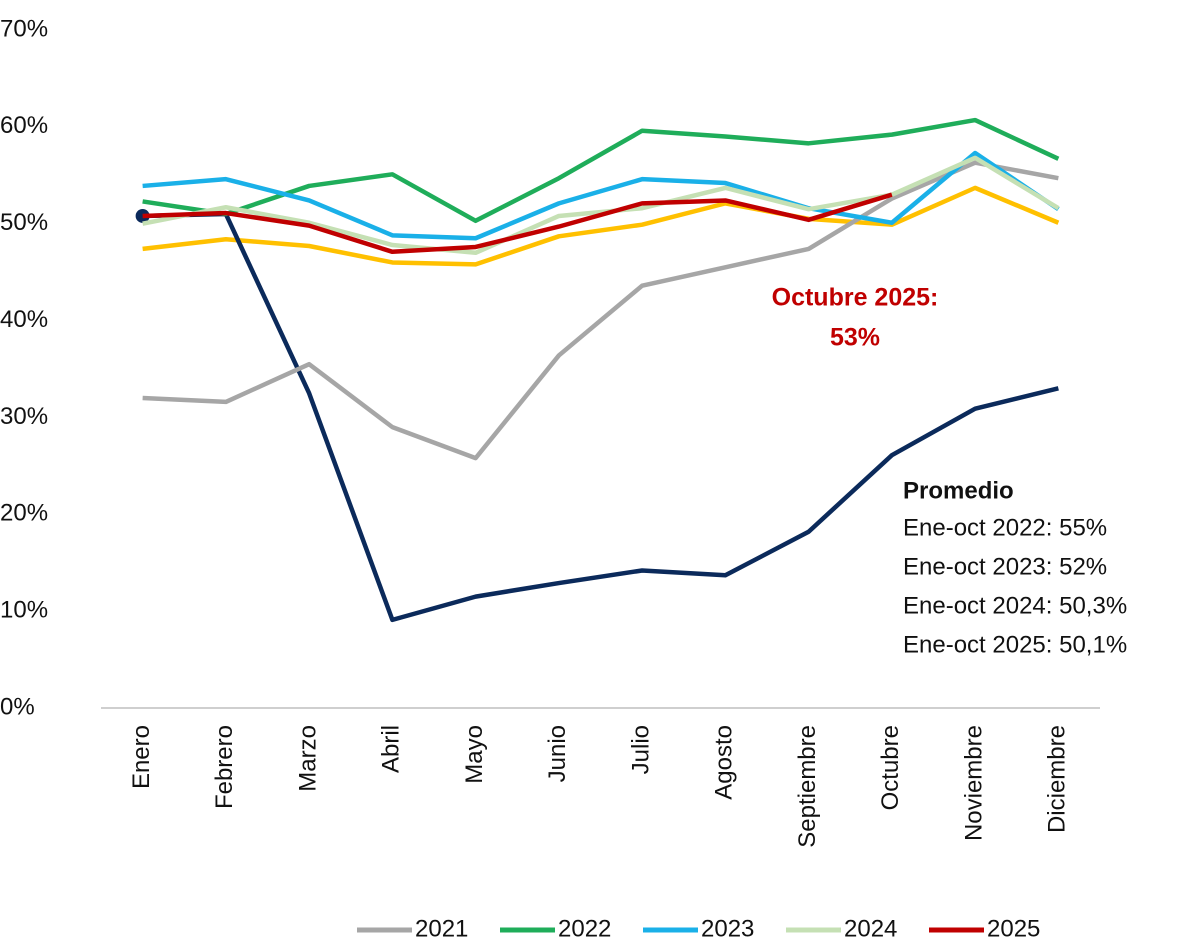  What do you see at coordinates (141, 757) in the screenshot?
I see `x-tick-label: Enero` at bounding box center [141, 757].